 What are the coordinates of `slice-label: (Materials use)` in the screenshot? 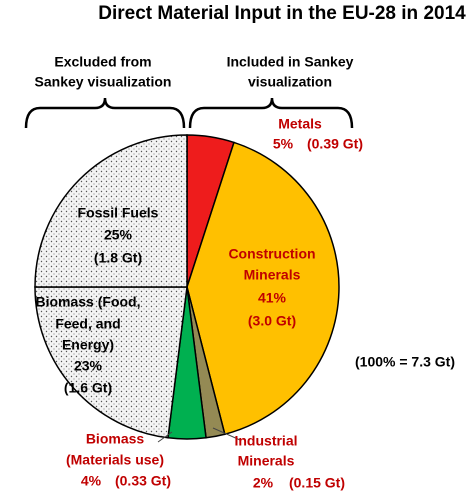 It's located at (115, 460).